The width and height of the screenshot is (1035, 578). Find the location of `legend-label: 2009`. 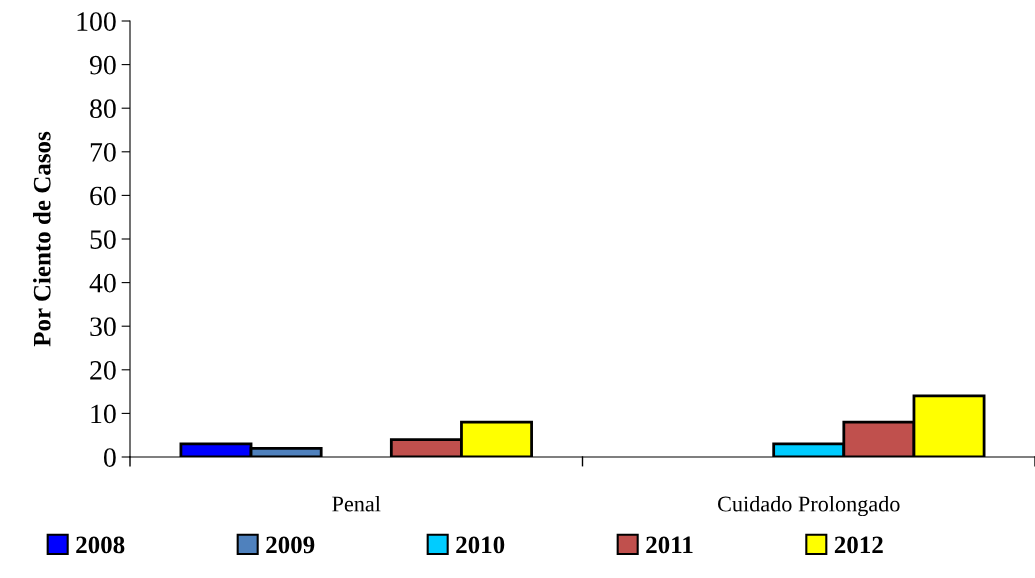

legend-label: 2009 is located at coordinates (290, 545).